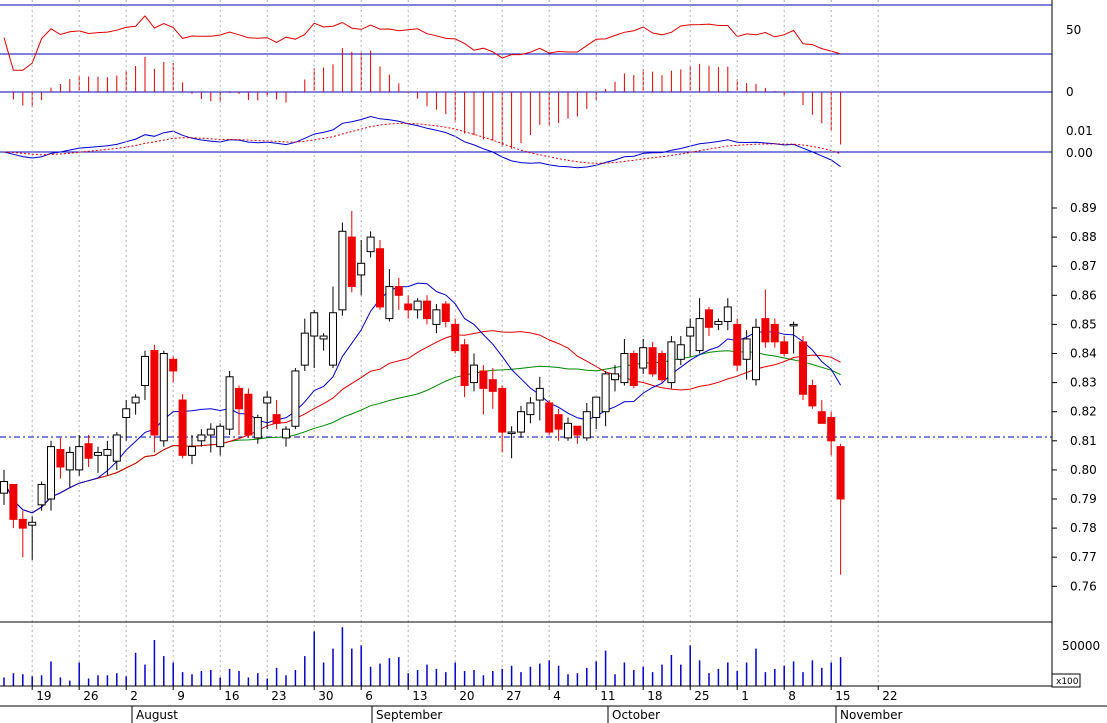 This screenshot has height=723, width=1107. What do you see at coordinates (654, 696) in the screenshot?
I see `day-label-13: 18` at bounding box center [654, 696].